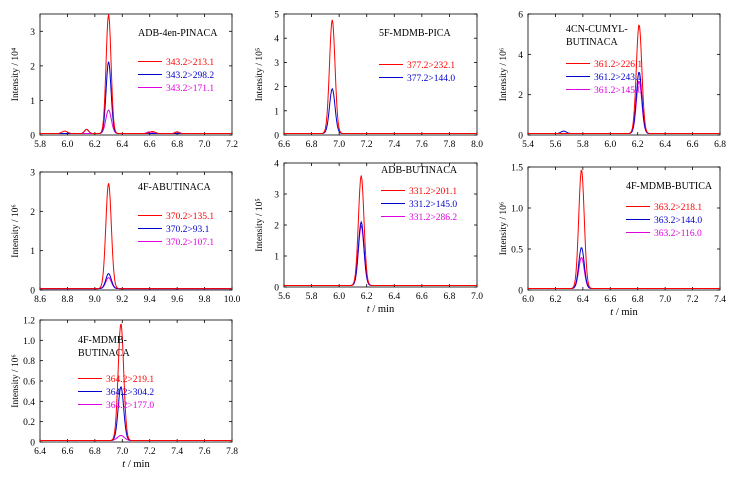 The image size is (730, 486). What do you see at coordinates (610, 145) in the screenshot?
I see `x-tick-label: 6.0` at bounding box center [610, 145].